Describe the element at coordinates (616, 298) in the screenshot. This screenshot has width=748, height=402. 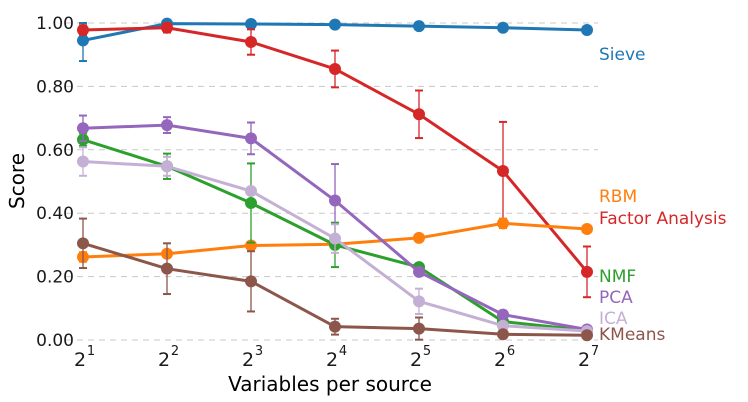
I see `series-label-pca: PCA` at that location.